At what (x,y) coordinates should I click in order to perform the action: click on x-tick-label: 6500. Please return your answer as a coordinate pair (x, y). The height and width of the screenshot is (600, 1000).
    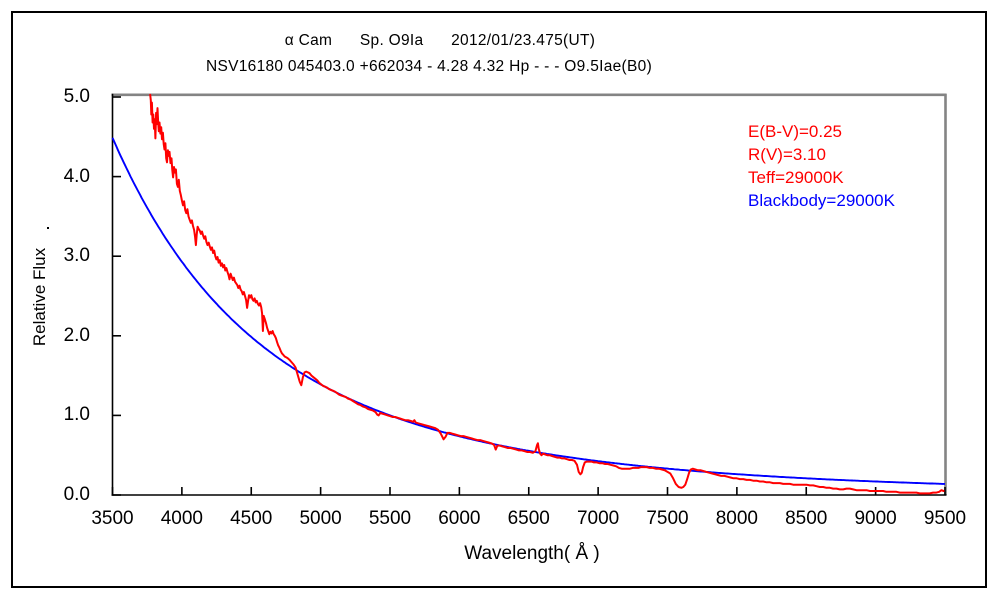
    Looking at the image, I should click on (528, 518).